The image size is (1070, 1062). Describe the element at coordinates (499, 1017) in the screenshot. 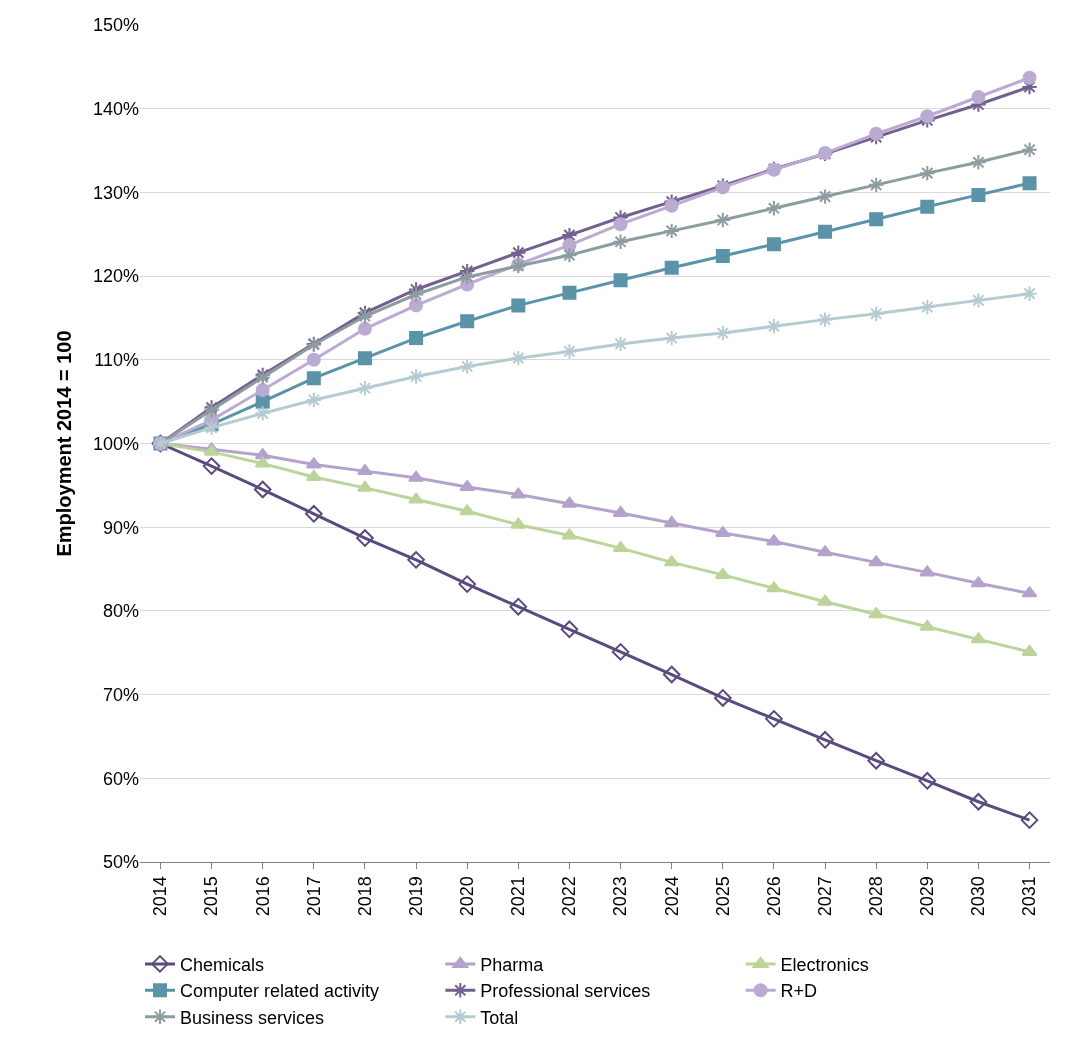

I see `legend-label: Total` at that location.